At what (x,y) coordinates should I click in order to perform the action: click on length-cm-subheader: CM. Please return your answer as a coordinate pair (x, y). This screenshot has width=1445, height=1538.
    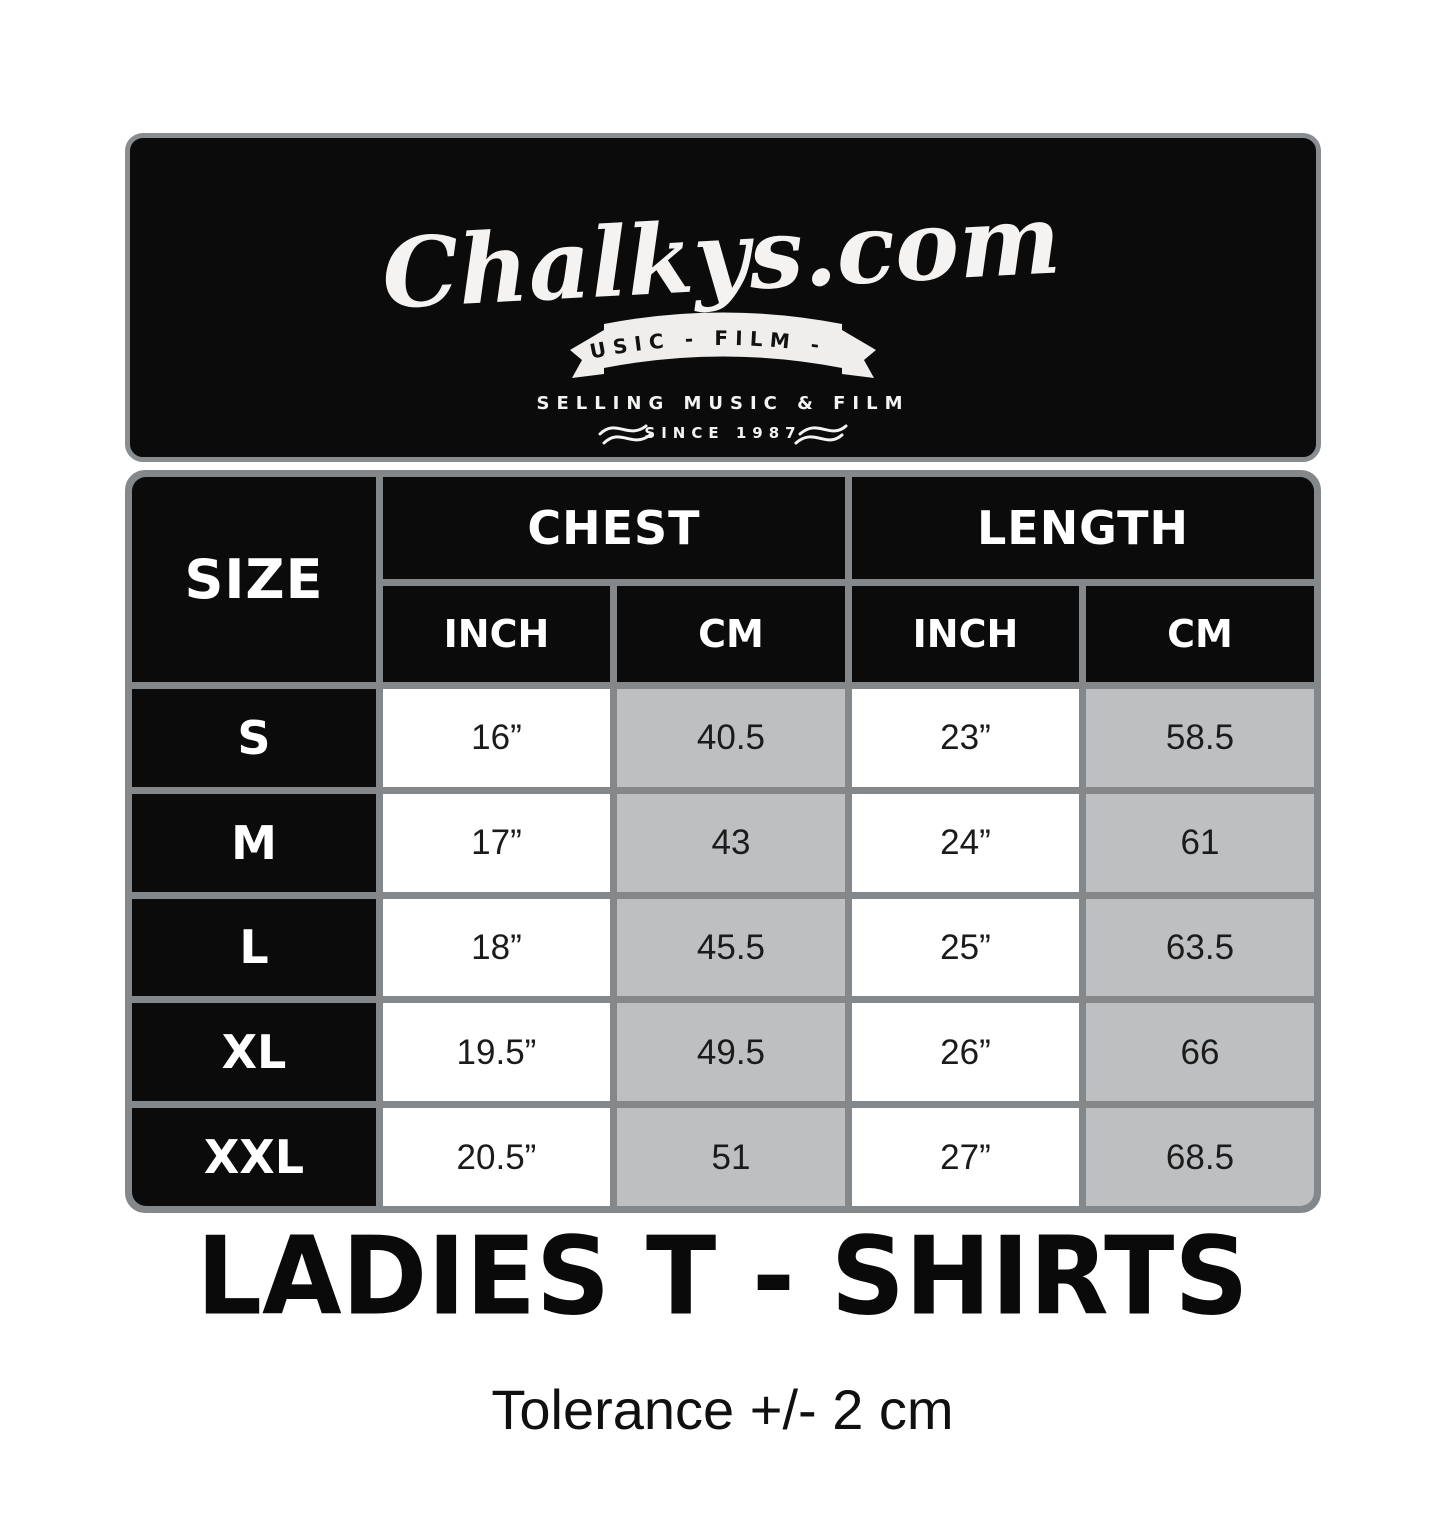
    Looking at the image, I should click on (1199, 634).